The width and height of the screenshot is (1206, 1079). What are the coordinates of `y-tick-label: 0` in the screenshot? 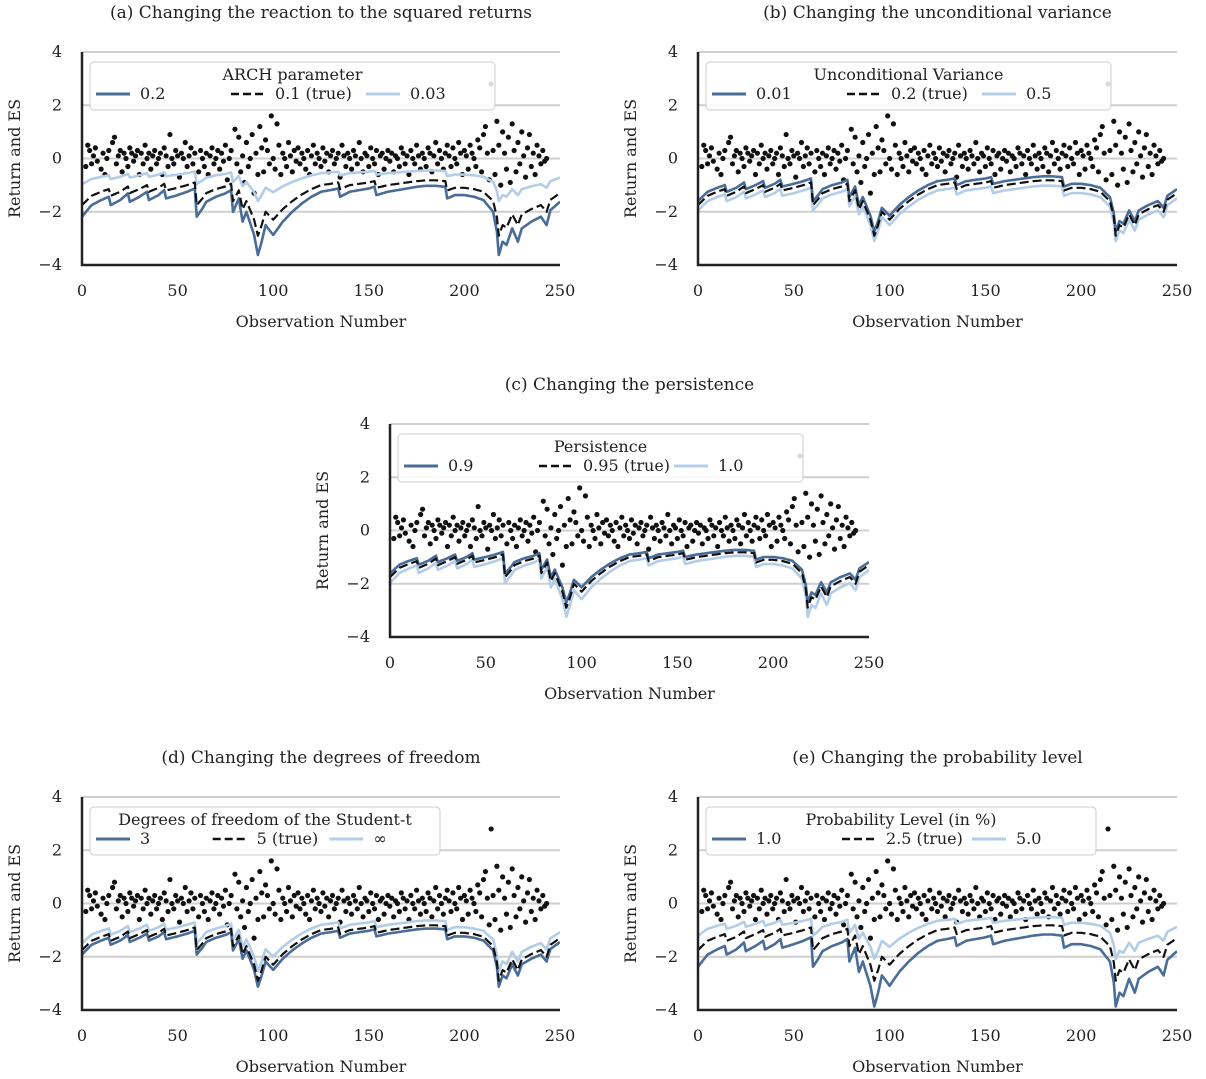 It's located at (673, 158).